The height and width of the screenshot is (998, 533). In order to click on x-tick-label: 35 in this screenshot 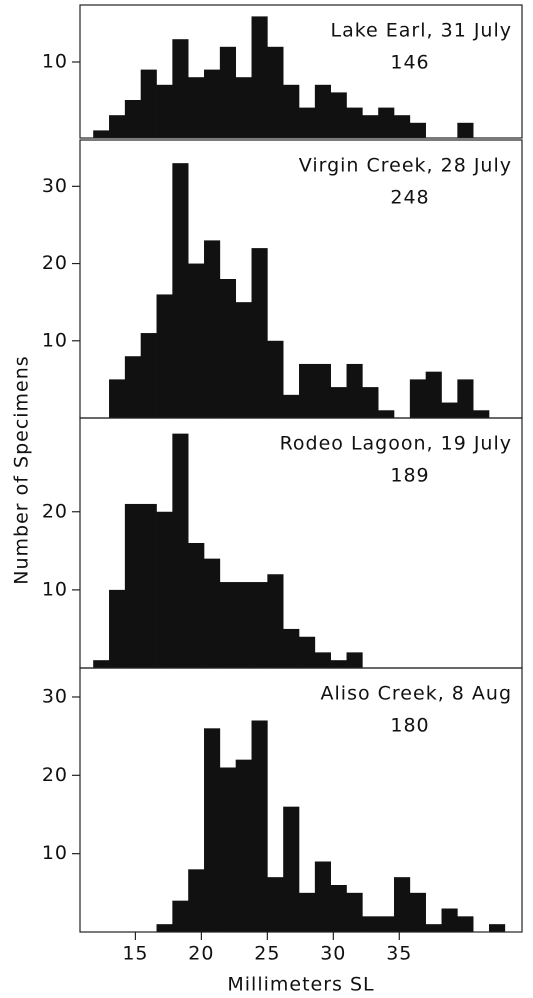, I will do `click(399, 954)`.